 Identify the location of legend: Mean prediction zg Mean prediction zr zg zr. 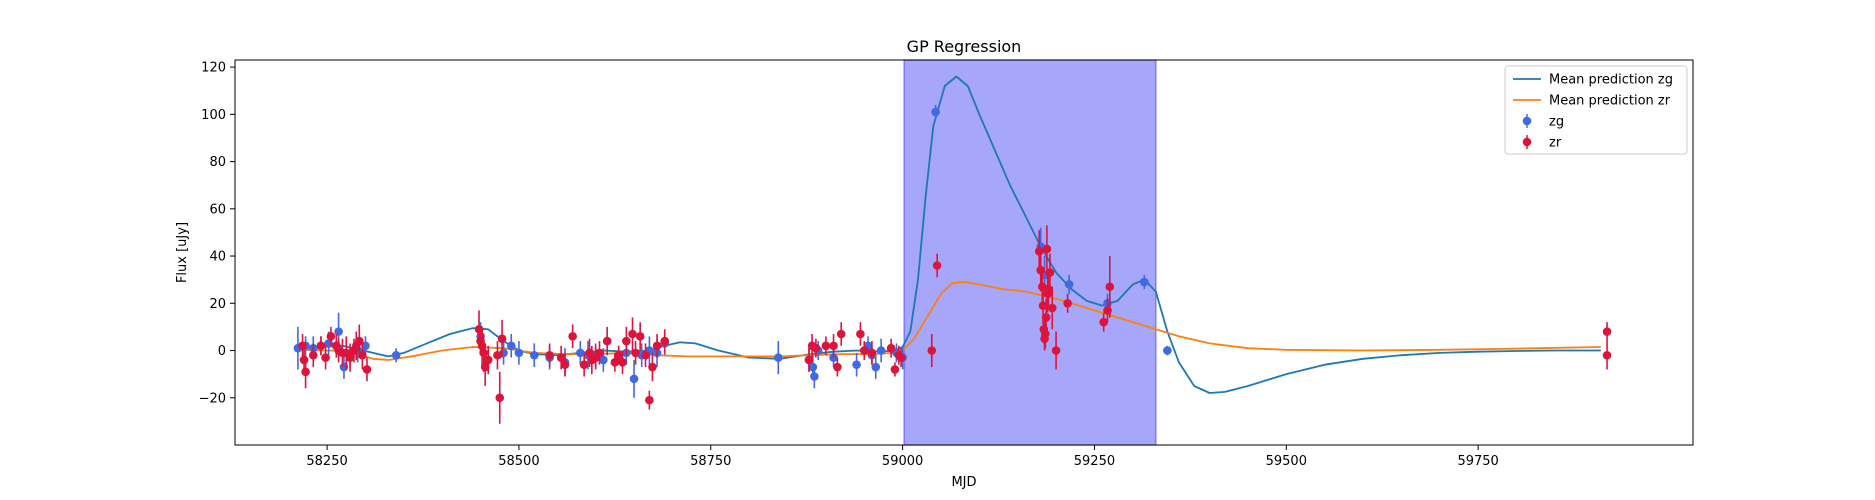
(1596, 110).